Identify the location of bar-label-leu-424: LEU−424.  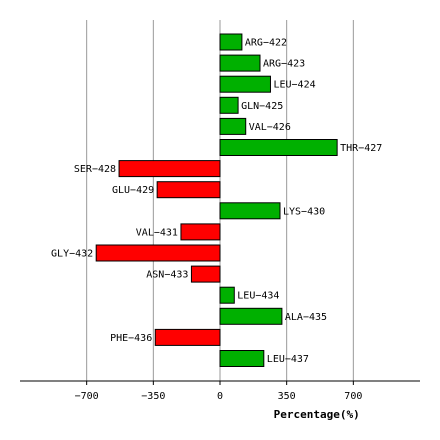
(294, 85).